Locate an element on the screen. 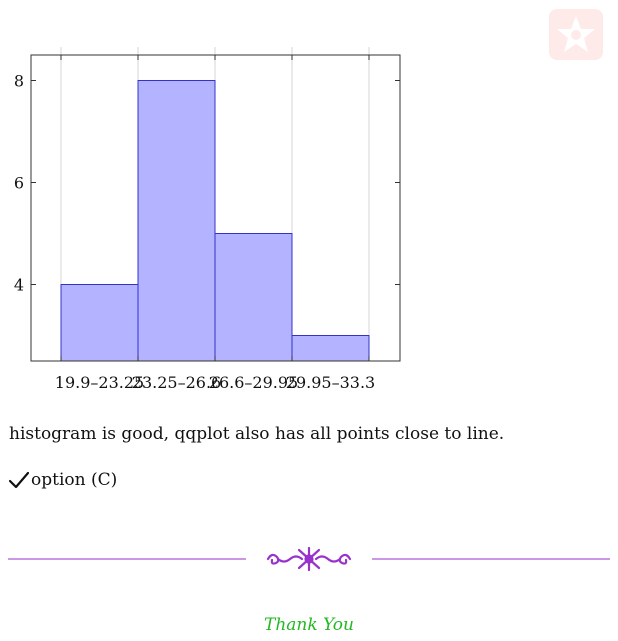  x-tick-label: 26.6–29.95 is located at coordinates (253, 382).